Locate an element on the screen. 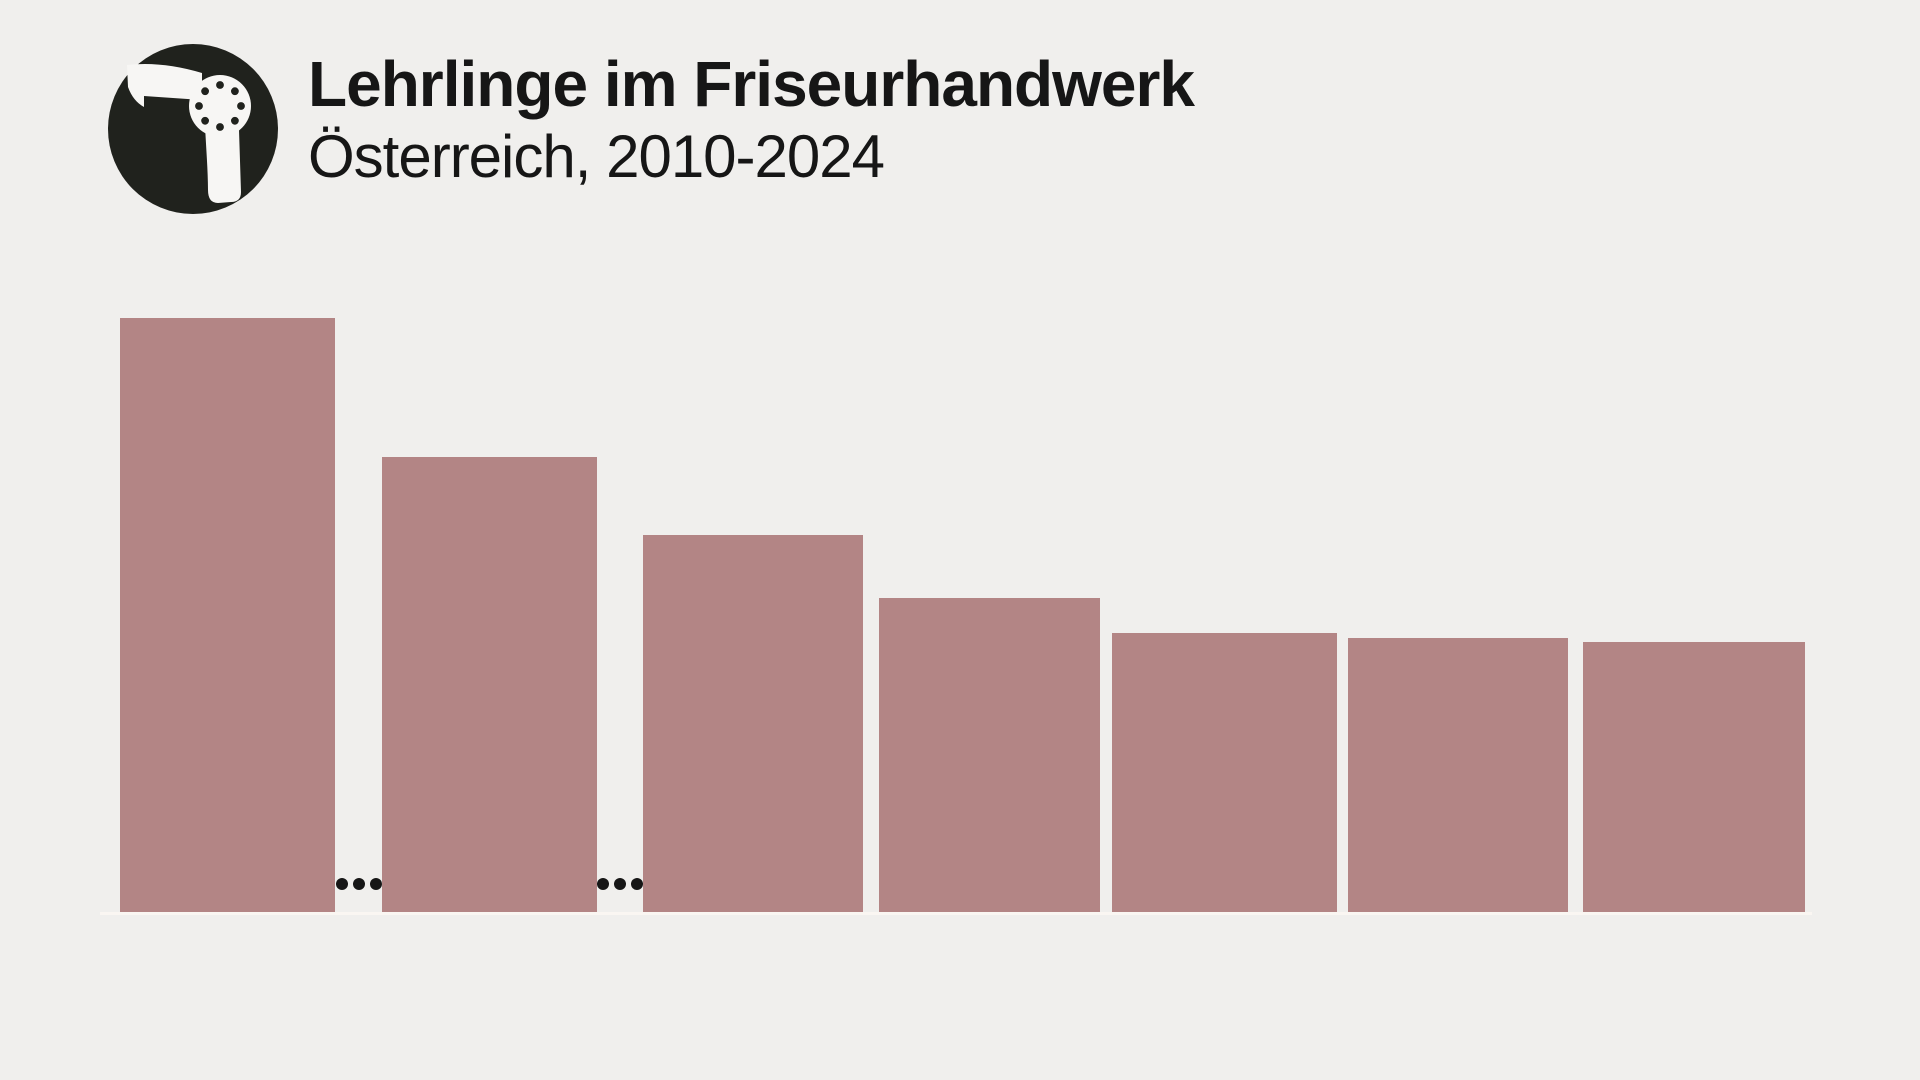 The image size is (1920, 1080). hairdryer-icon is located at coordinates (193, 129).